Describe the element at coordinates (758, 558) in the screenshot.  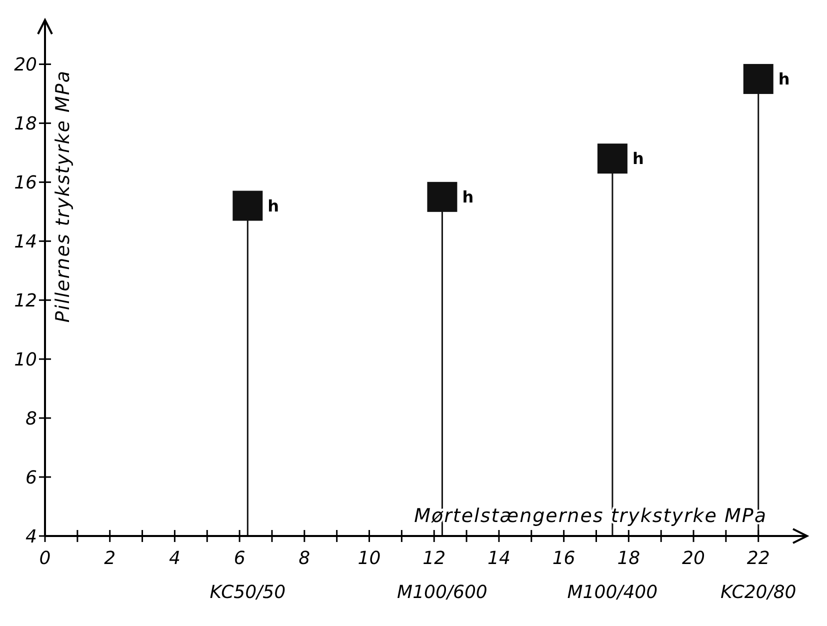
I see `x-tick-label: 22` at that location.